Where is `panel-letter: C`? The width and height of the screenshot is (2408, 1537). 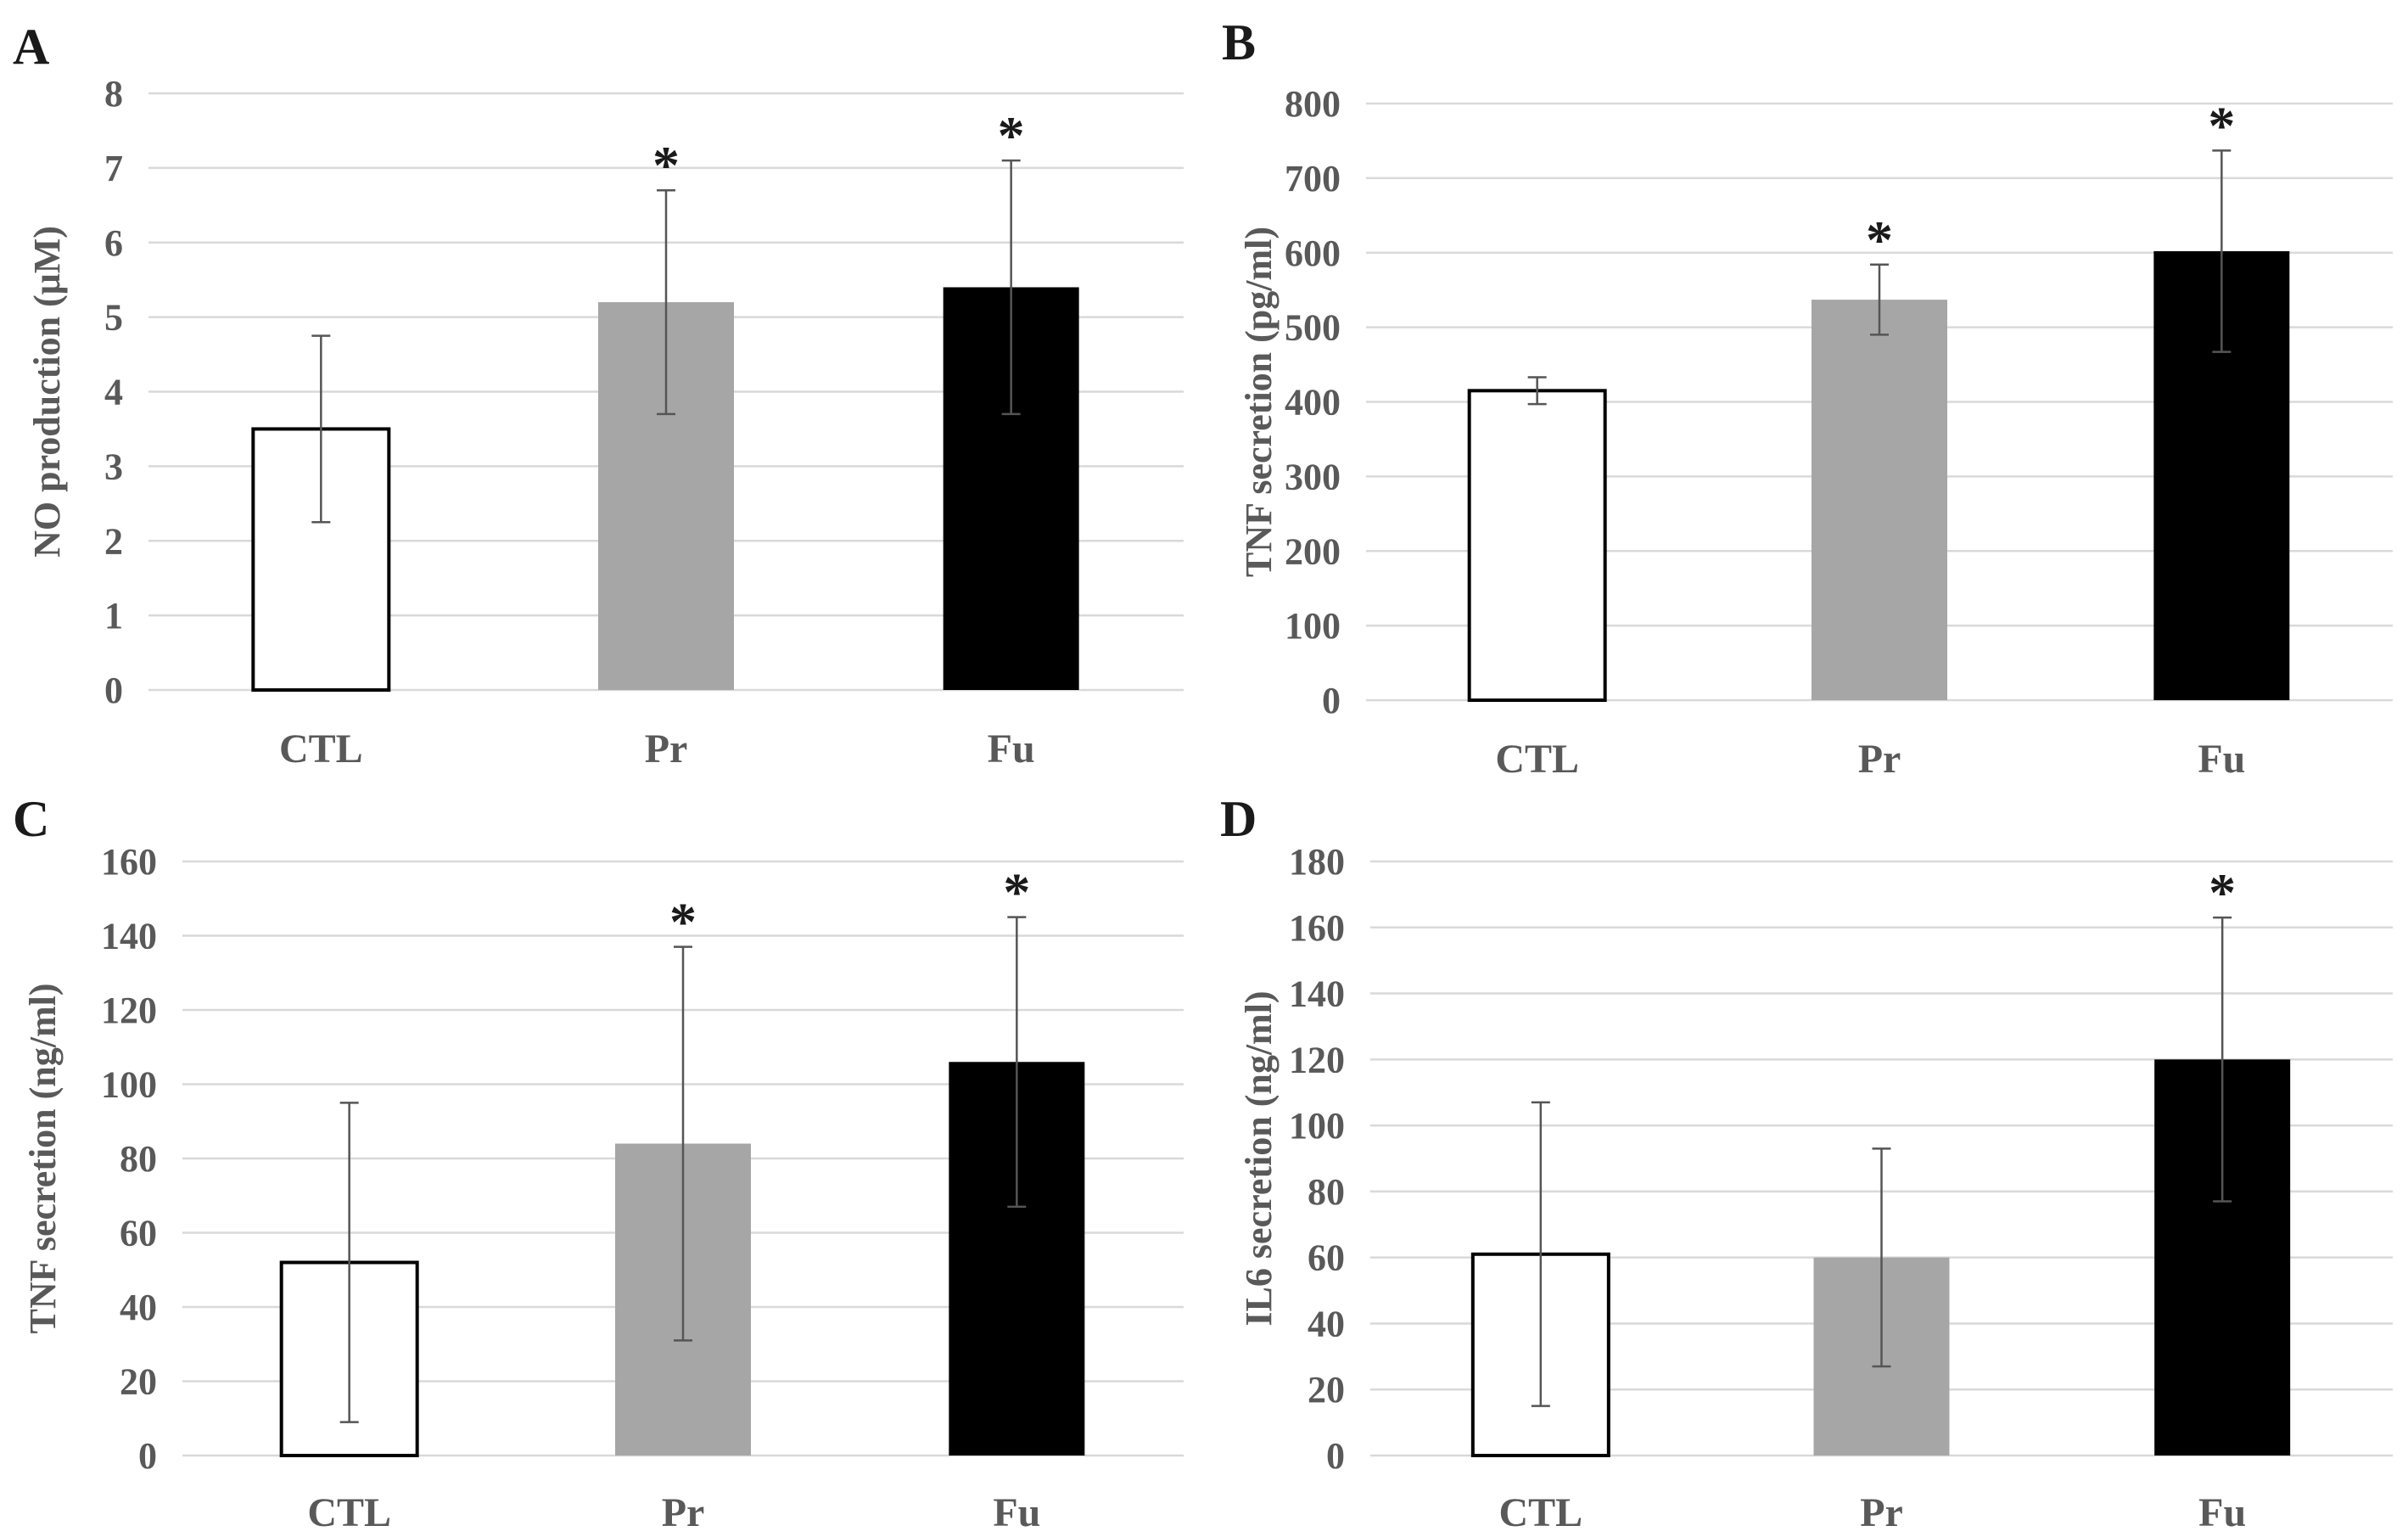
panel-letter: C is located at coordinates (31, 819).